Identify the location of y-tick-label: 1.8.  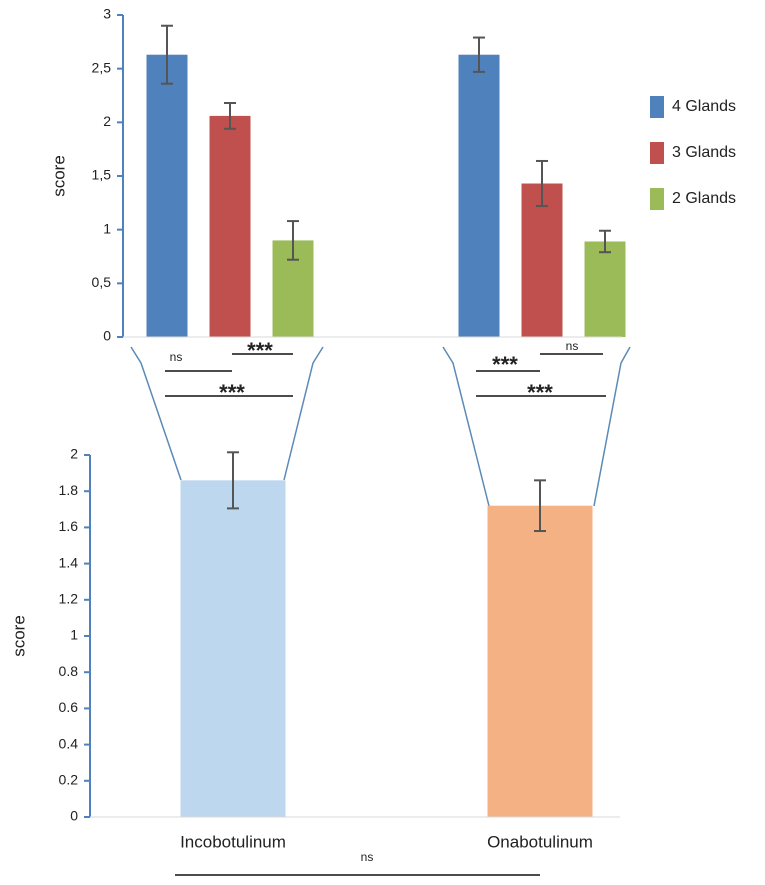
(69, 490).